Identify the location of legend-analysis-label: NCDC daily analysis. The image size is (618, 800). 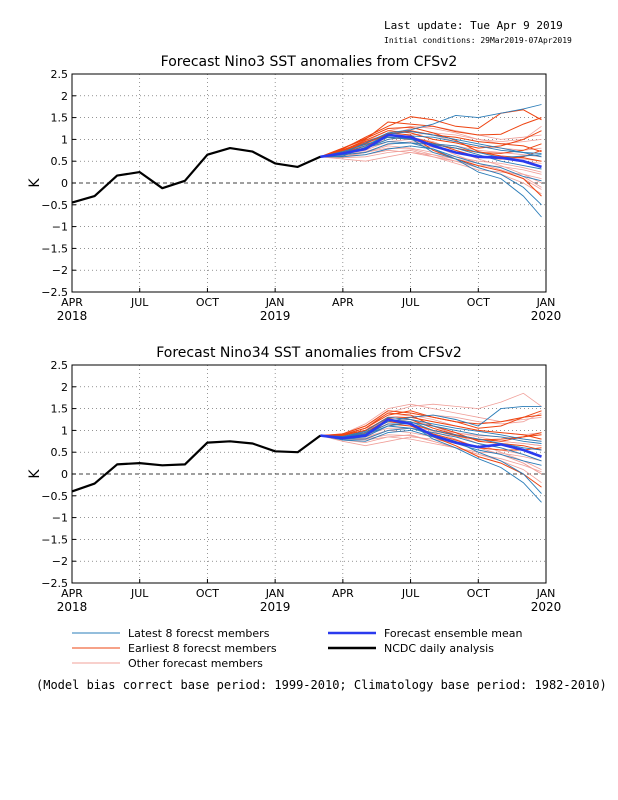
(439, 648).